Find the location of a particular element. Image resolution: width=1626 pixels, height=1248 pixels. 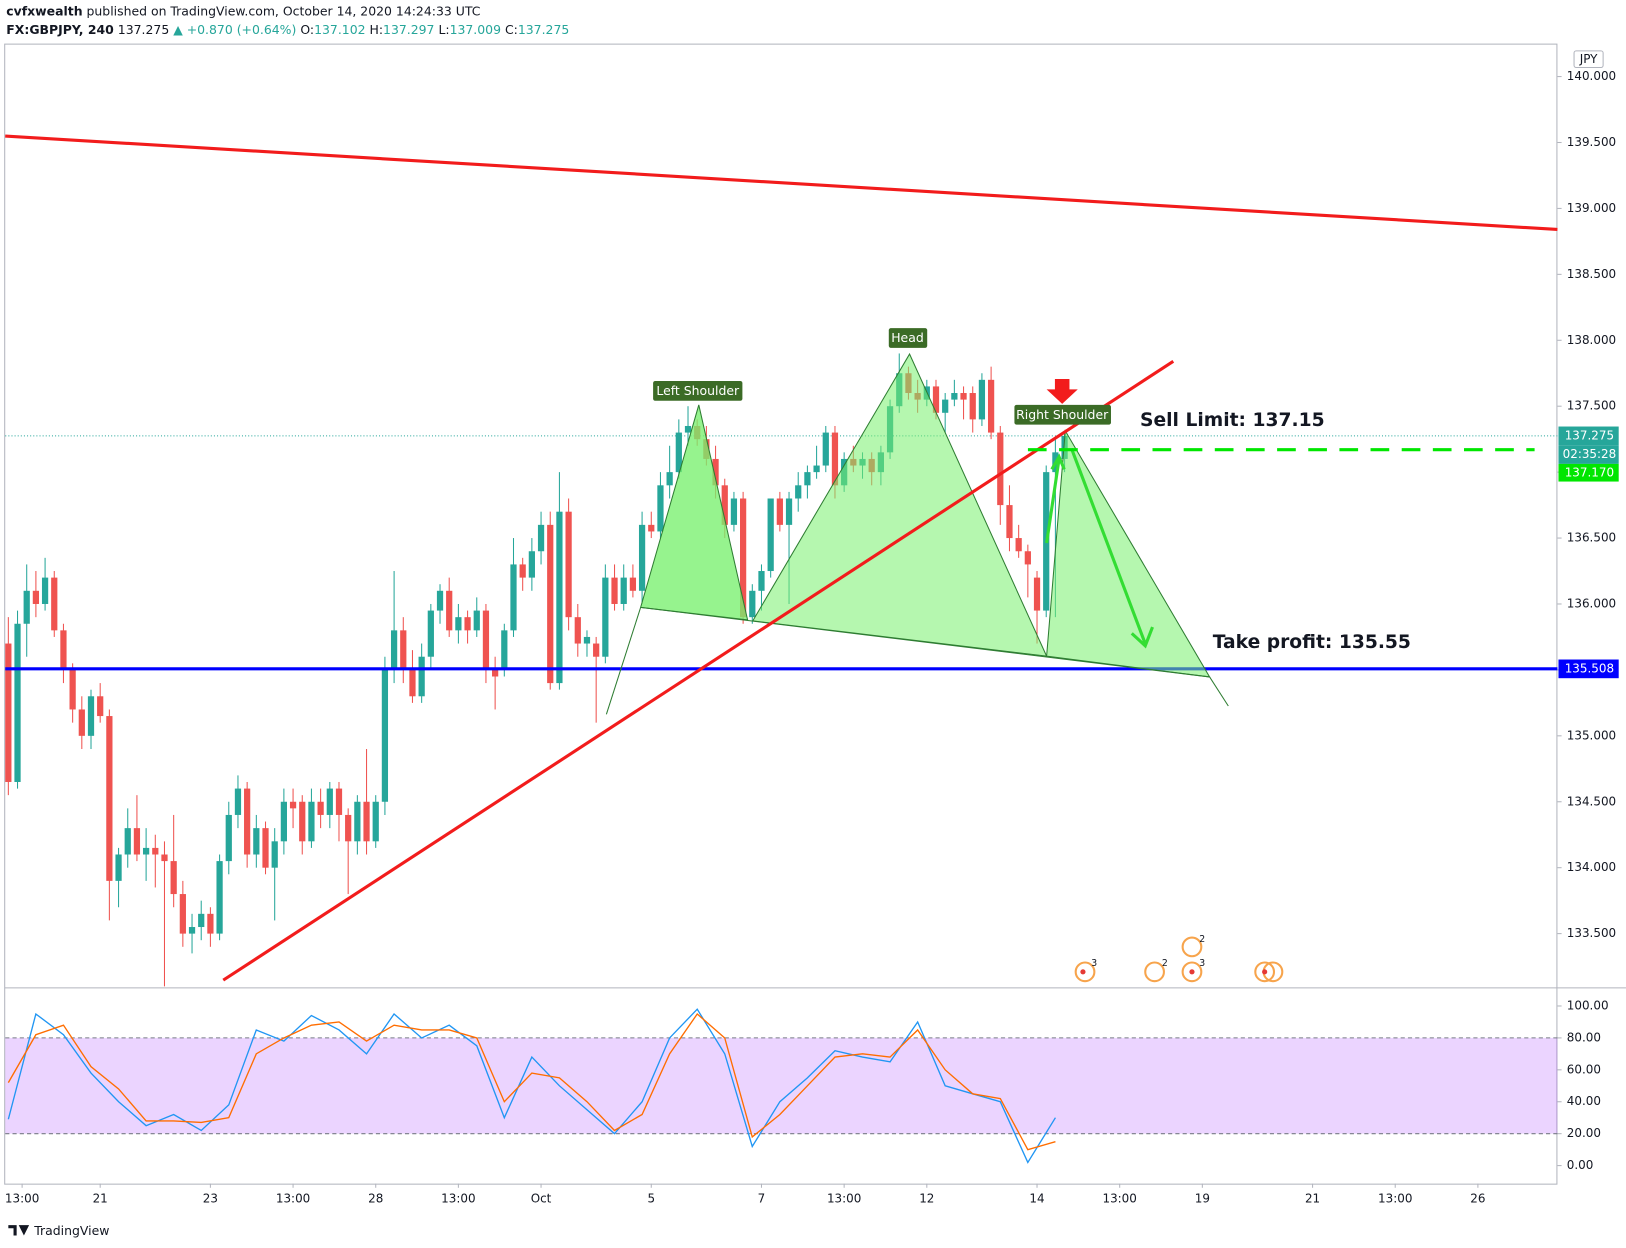

y-tick-label: 40.00 is located at coordinates (1584, 1101).